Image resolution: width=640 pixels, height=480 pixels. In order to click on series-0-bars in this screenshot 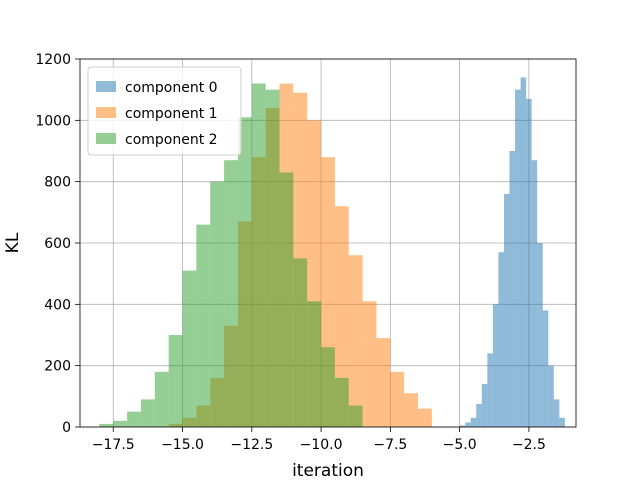, I will do `click(512, 252)`.